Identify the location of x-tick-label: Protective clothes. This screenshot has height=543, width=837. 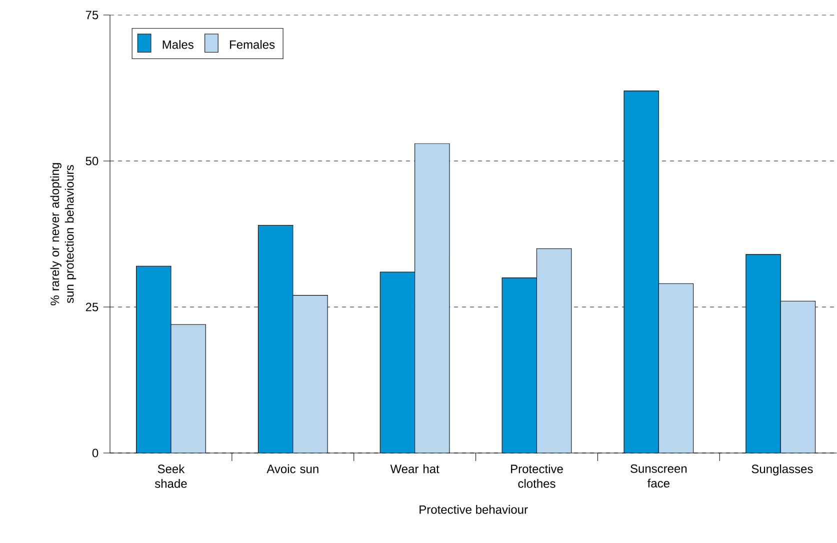
(537, 476).